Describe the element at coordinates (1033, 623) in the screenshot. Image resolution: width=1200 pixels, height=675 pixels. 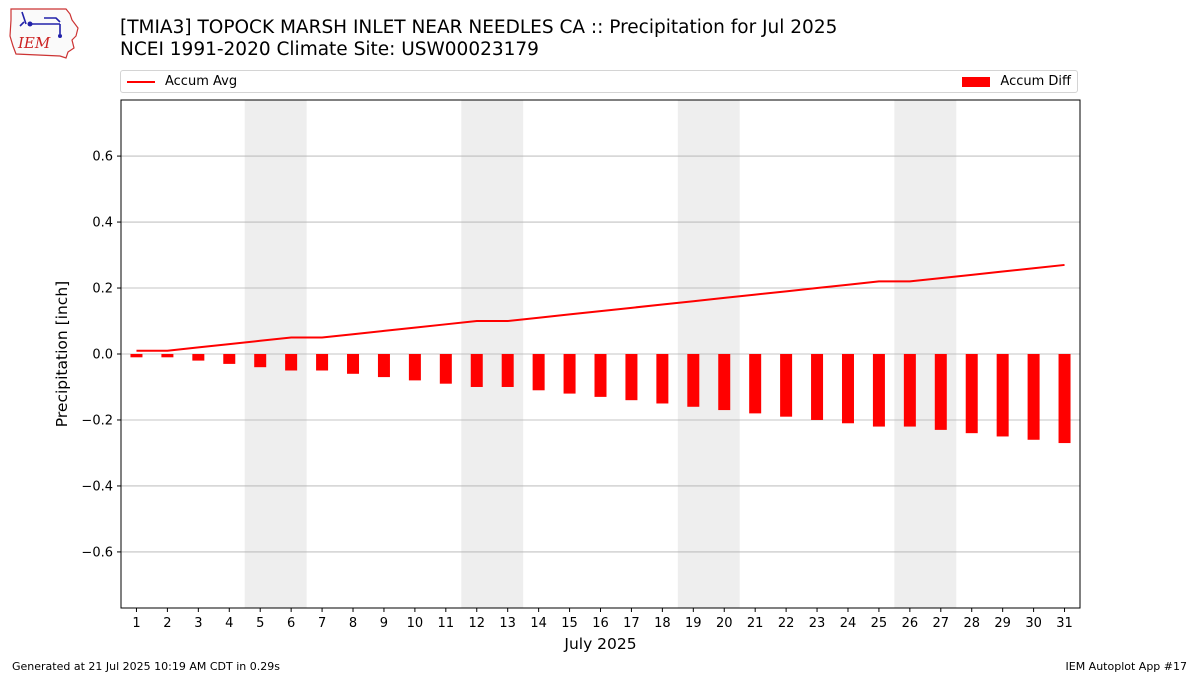
I see `xtick-label-30: 30` at that location.